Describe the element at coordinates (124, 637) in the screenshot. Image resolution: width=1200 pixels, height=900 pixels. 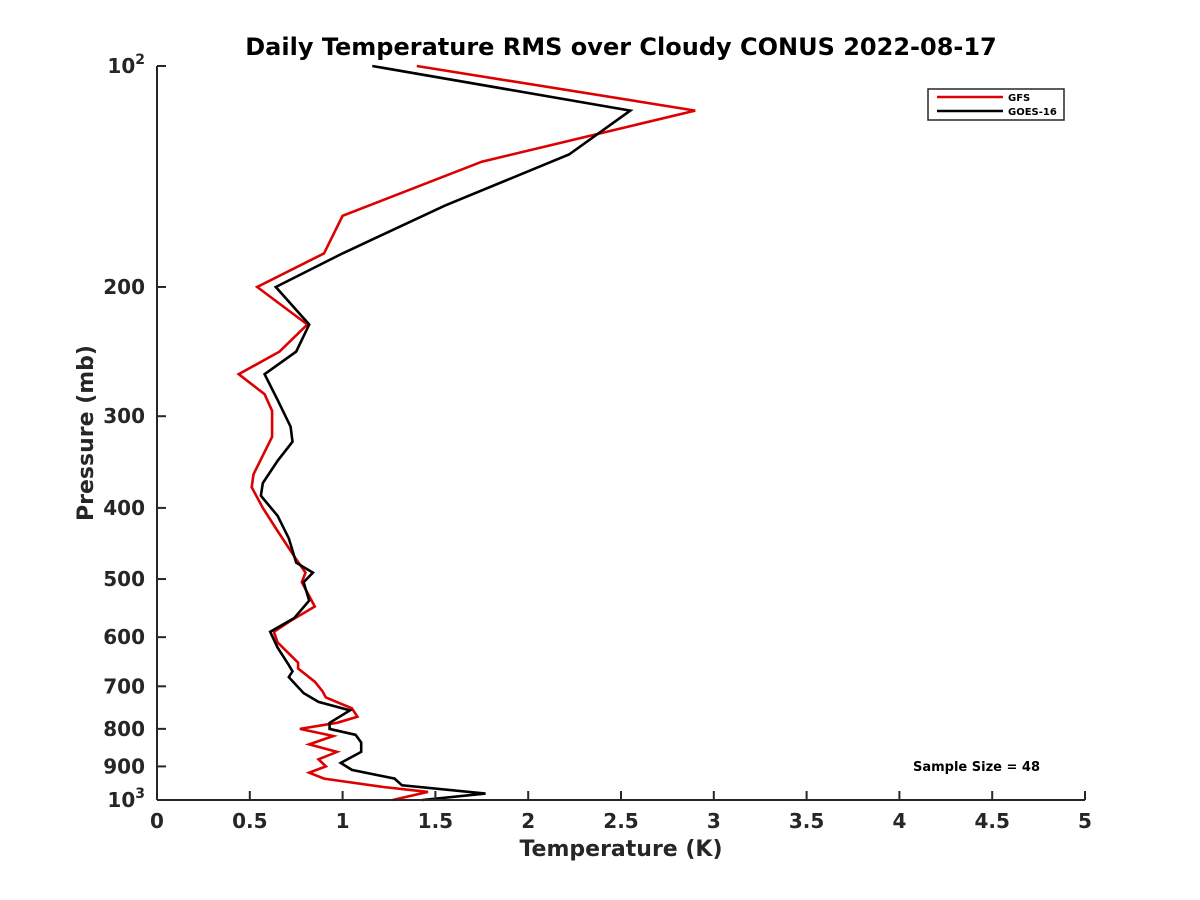
I see `y-tick-label: 600` at that location.